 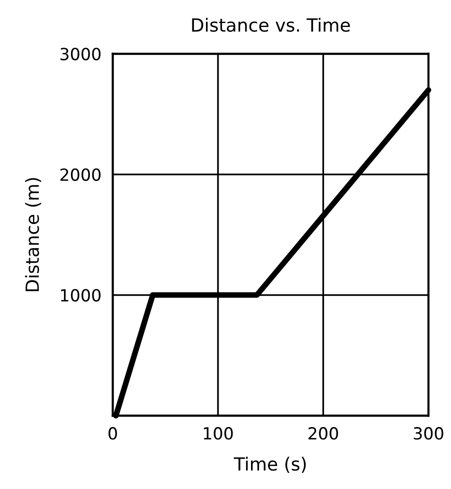 What do you see at coordinates (80, 174) in the screenshot?
I see `y-tick-label: 2000` at bounding box center [80, 174].